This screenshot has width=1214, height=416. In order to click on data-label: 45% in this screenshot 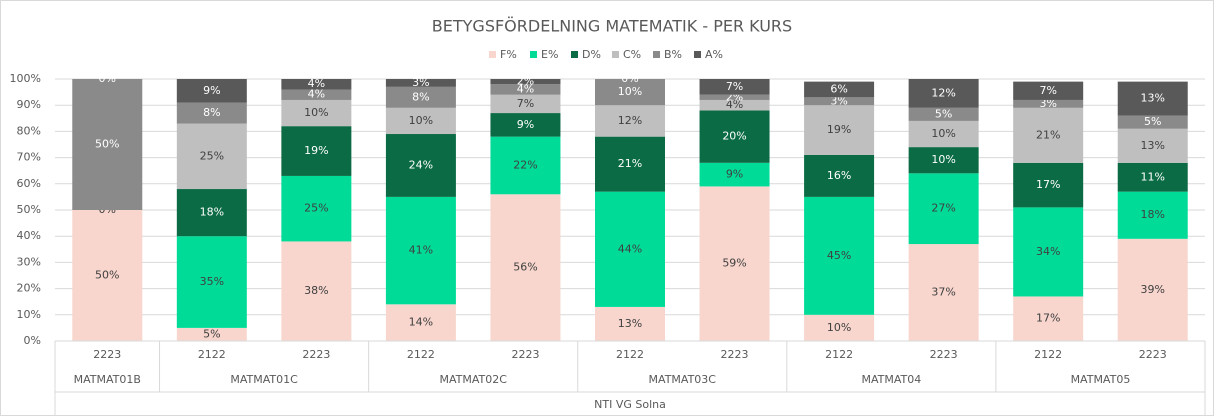, I will do `click(839, 255)`.